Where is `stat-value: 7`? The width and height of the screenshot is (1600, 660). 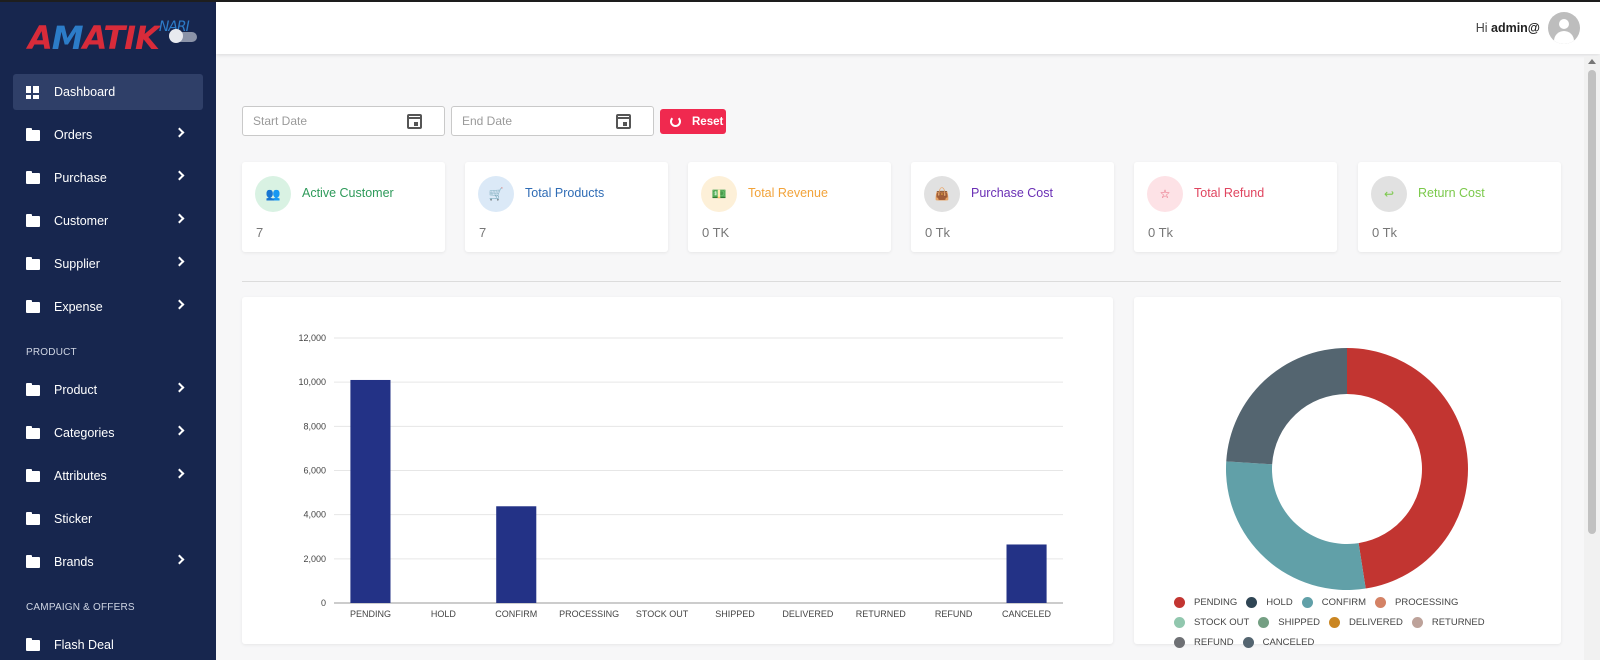
stat-value: 7 is located at coordinates (483, 232).